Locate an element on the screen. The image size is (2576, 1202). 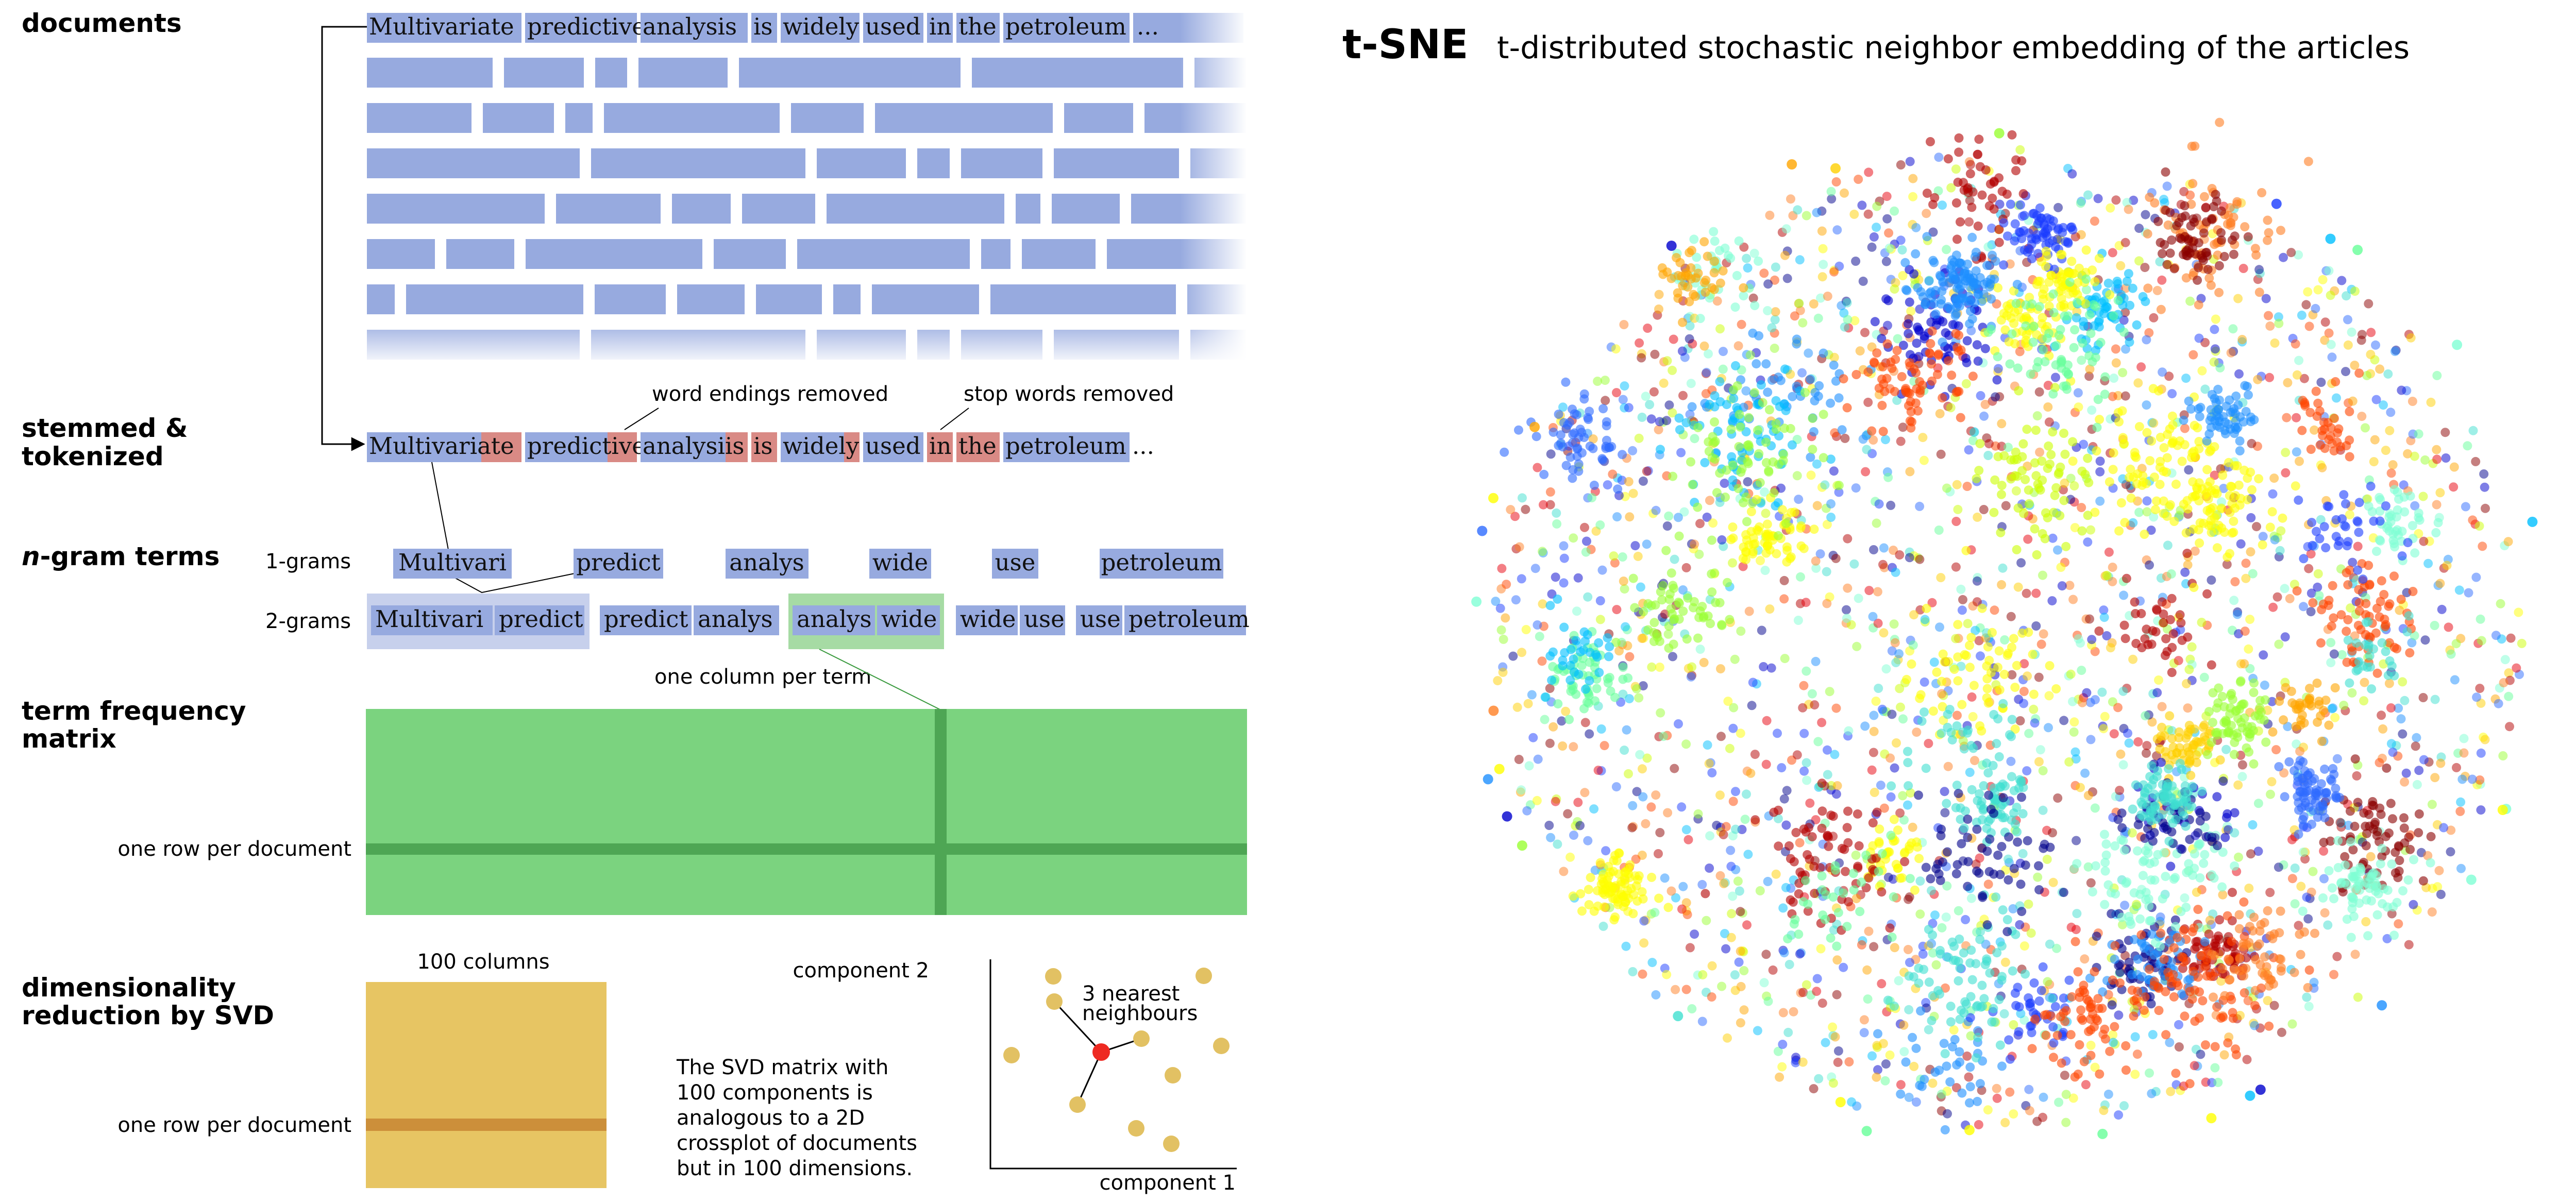
document-line-segment is located at coordinates (711, 299).